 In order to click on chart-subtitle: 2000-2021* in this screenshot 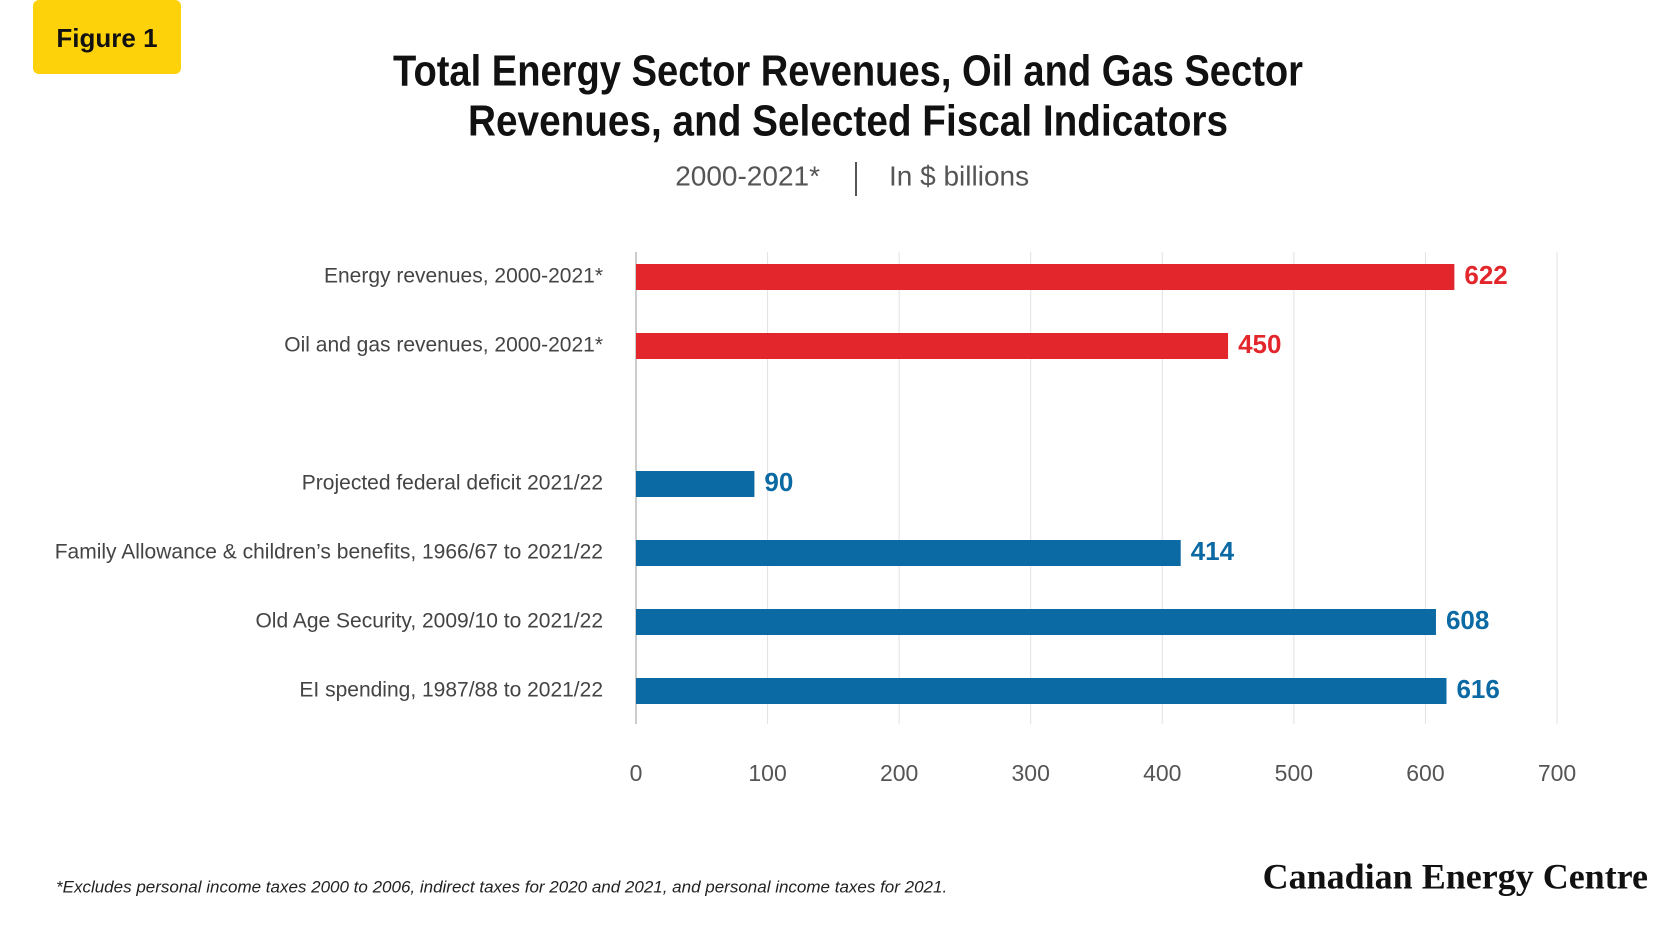, I will do `click(747, 175)`.